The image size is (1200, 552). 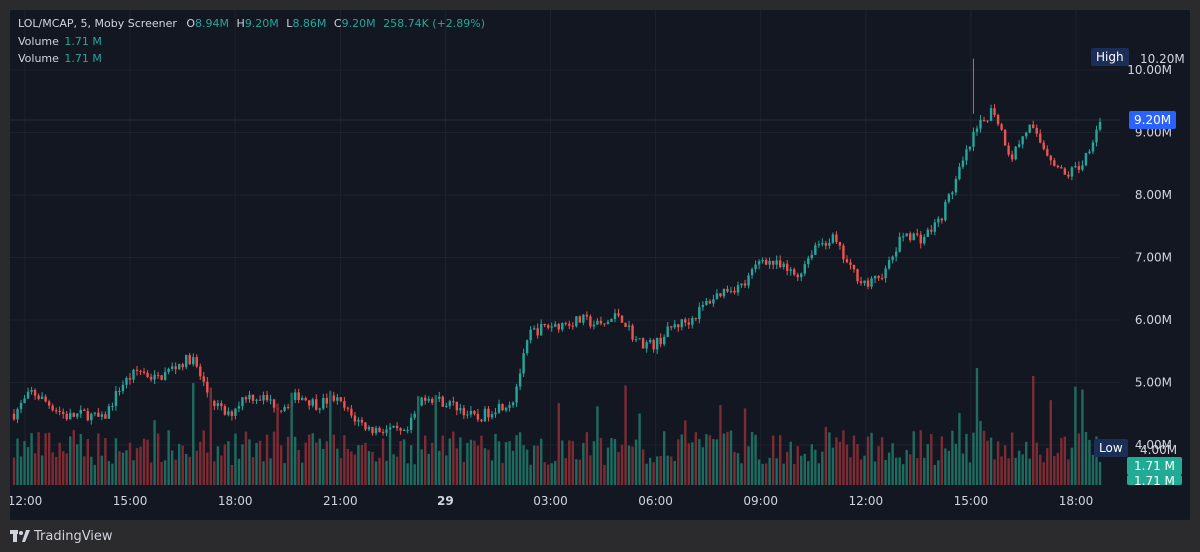 What do you see at coordinates (73, 536) in the screenshot?
I see `brand-name: TradingView` at bounding box center [73, 536].